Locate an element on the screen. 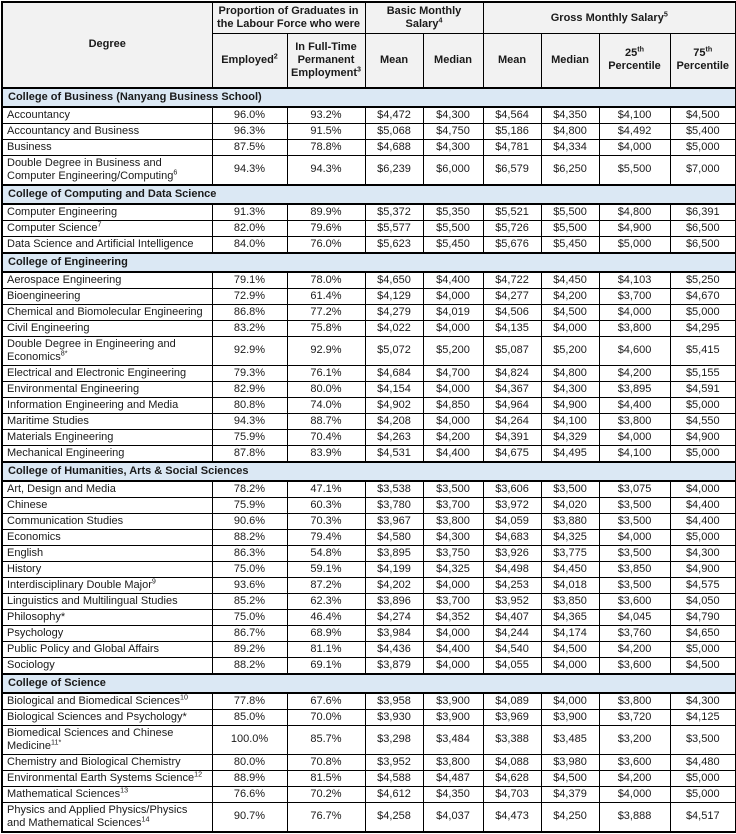 The height and width of the screenshot is (834, 736). value-cell: $3,775 is located at coordinates (570, 553).